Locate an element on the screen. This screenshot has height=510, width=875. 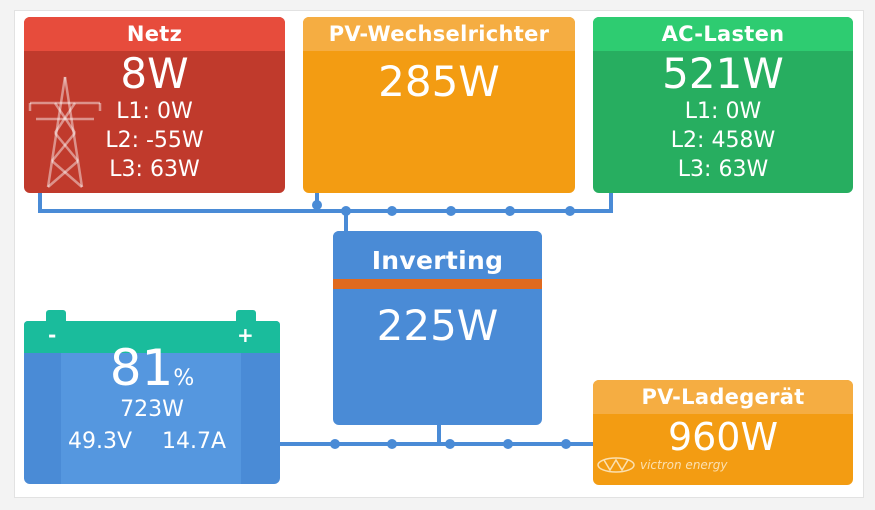
grid-title: Netz is located at coordinates (154, 34).